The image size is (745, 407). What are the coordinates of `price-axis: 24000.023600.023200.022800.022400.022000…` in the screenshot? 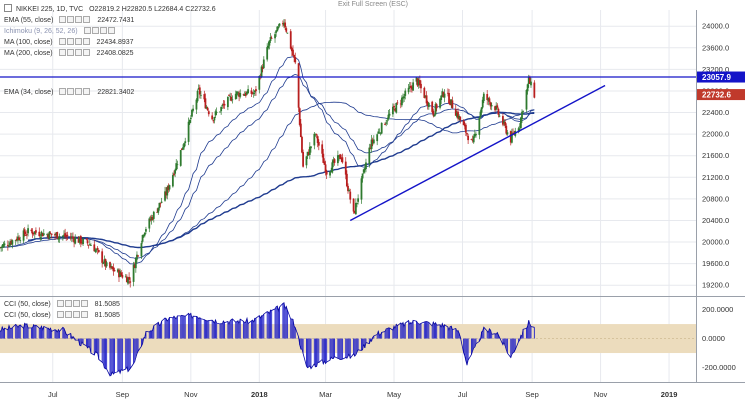 It's located at (721, 156).